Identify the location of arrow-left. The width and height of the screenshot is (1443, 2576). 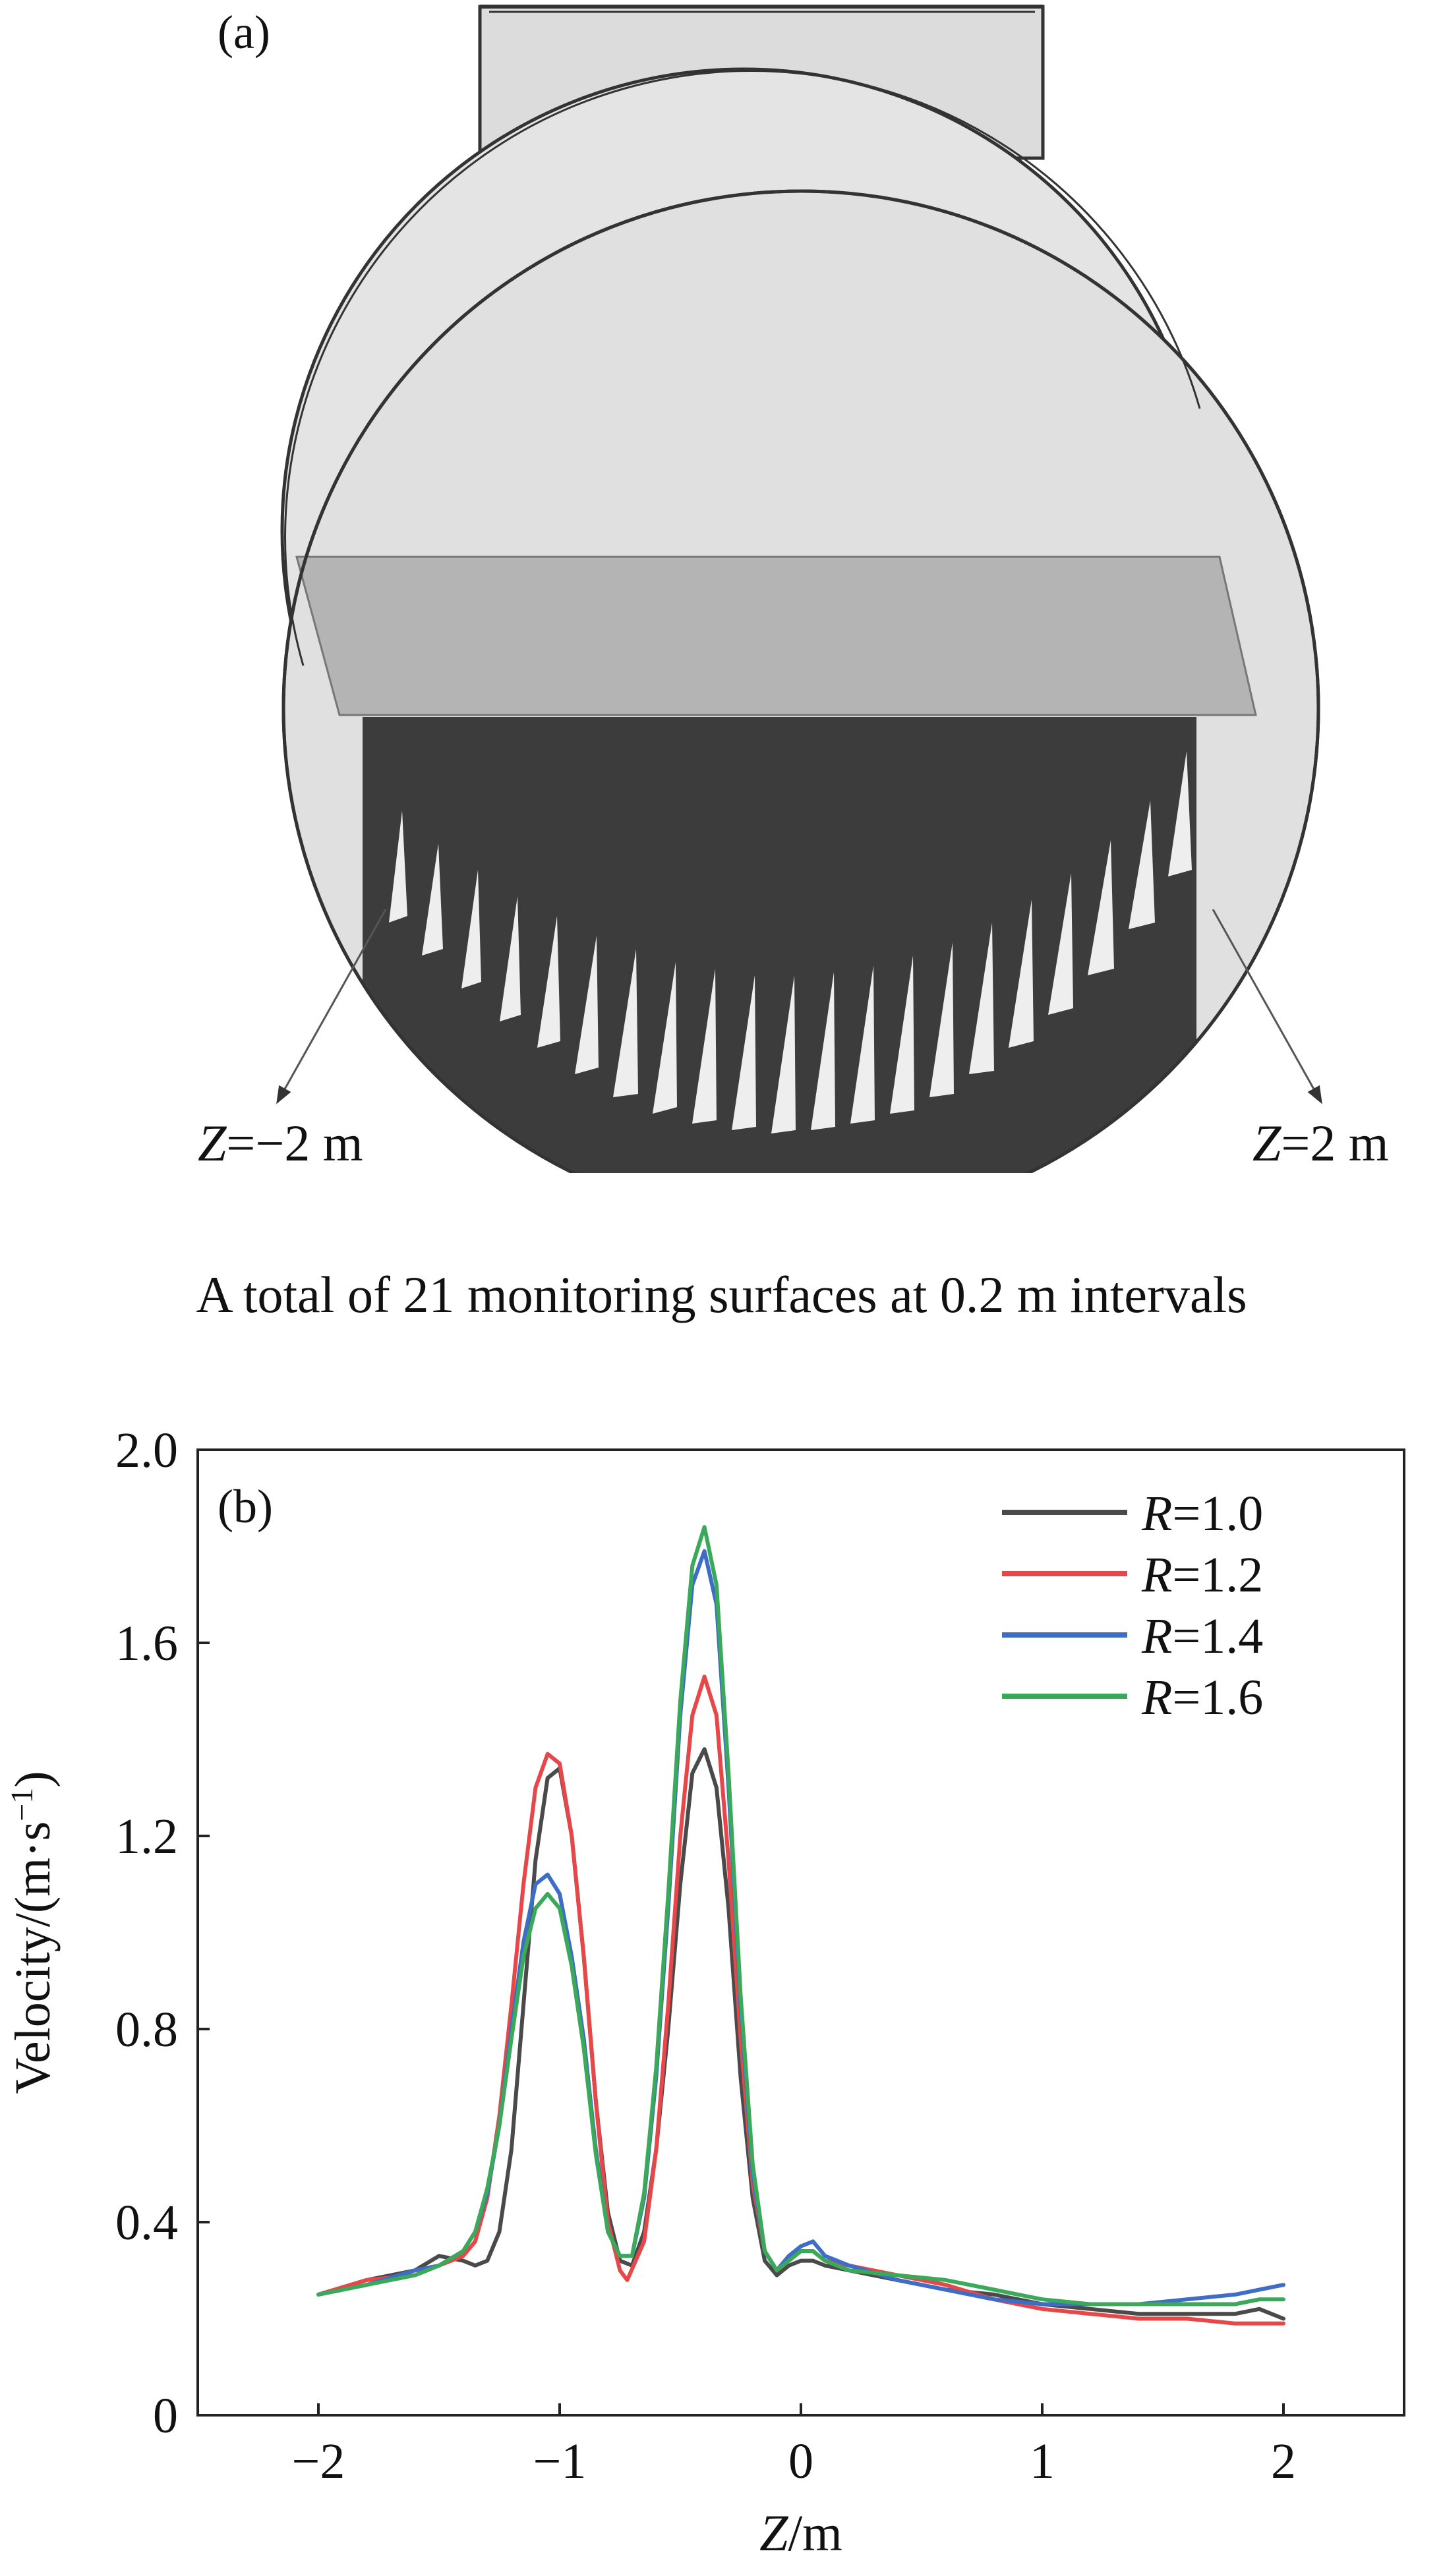
(331, 1006).